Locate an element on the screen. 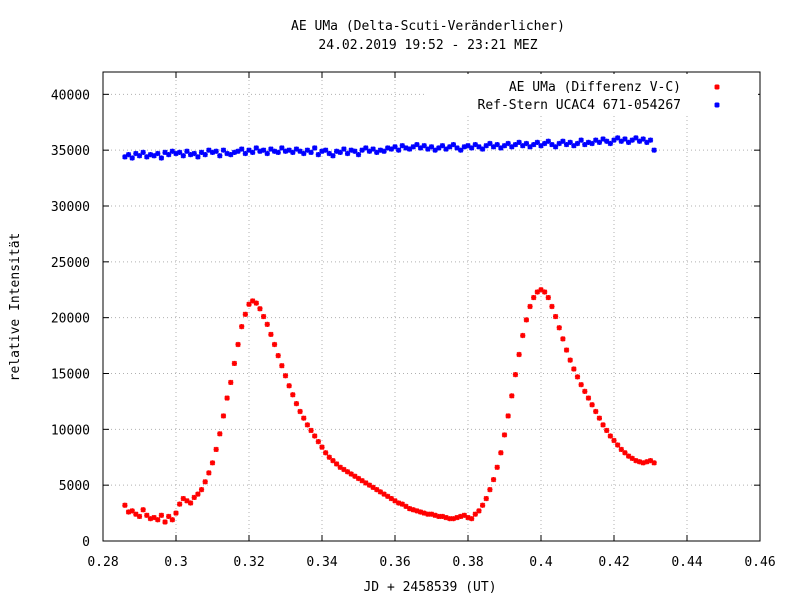  y-tick-label: 5000 is located at coordinates (74, 486).